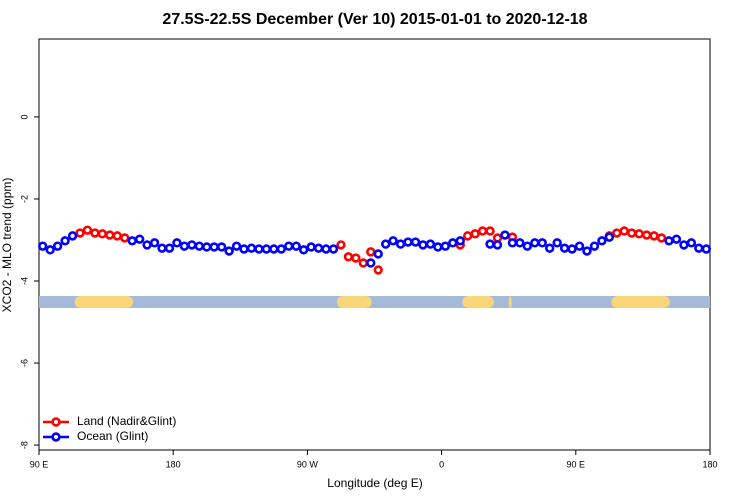  What do you see at coordinates (126, 421) in the screenshot?
I see `legend-label: Land (Nadir&Glint)` at bounding box center [126, 421].